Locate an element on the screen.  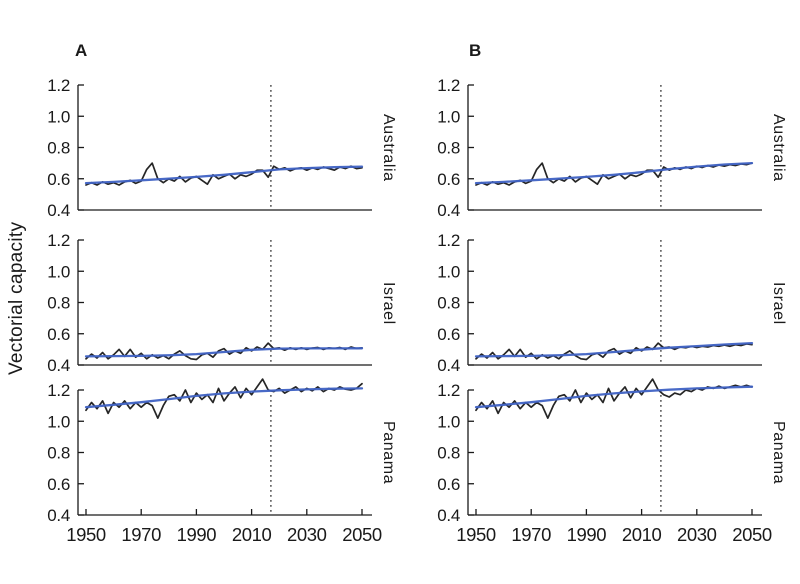
panel-a-panama: 0.4 0.6 0.8 1.0 1.2 1950 1970 1990 2010 2030 2050 is located at coordinates (214, 461).